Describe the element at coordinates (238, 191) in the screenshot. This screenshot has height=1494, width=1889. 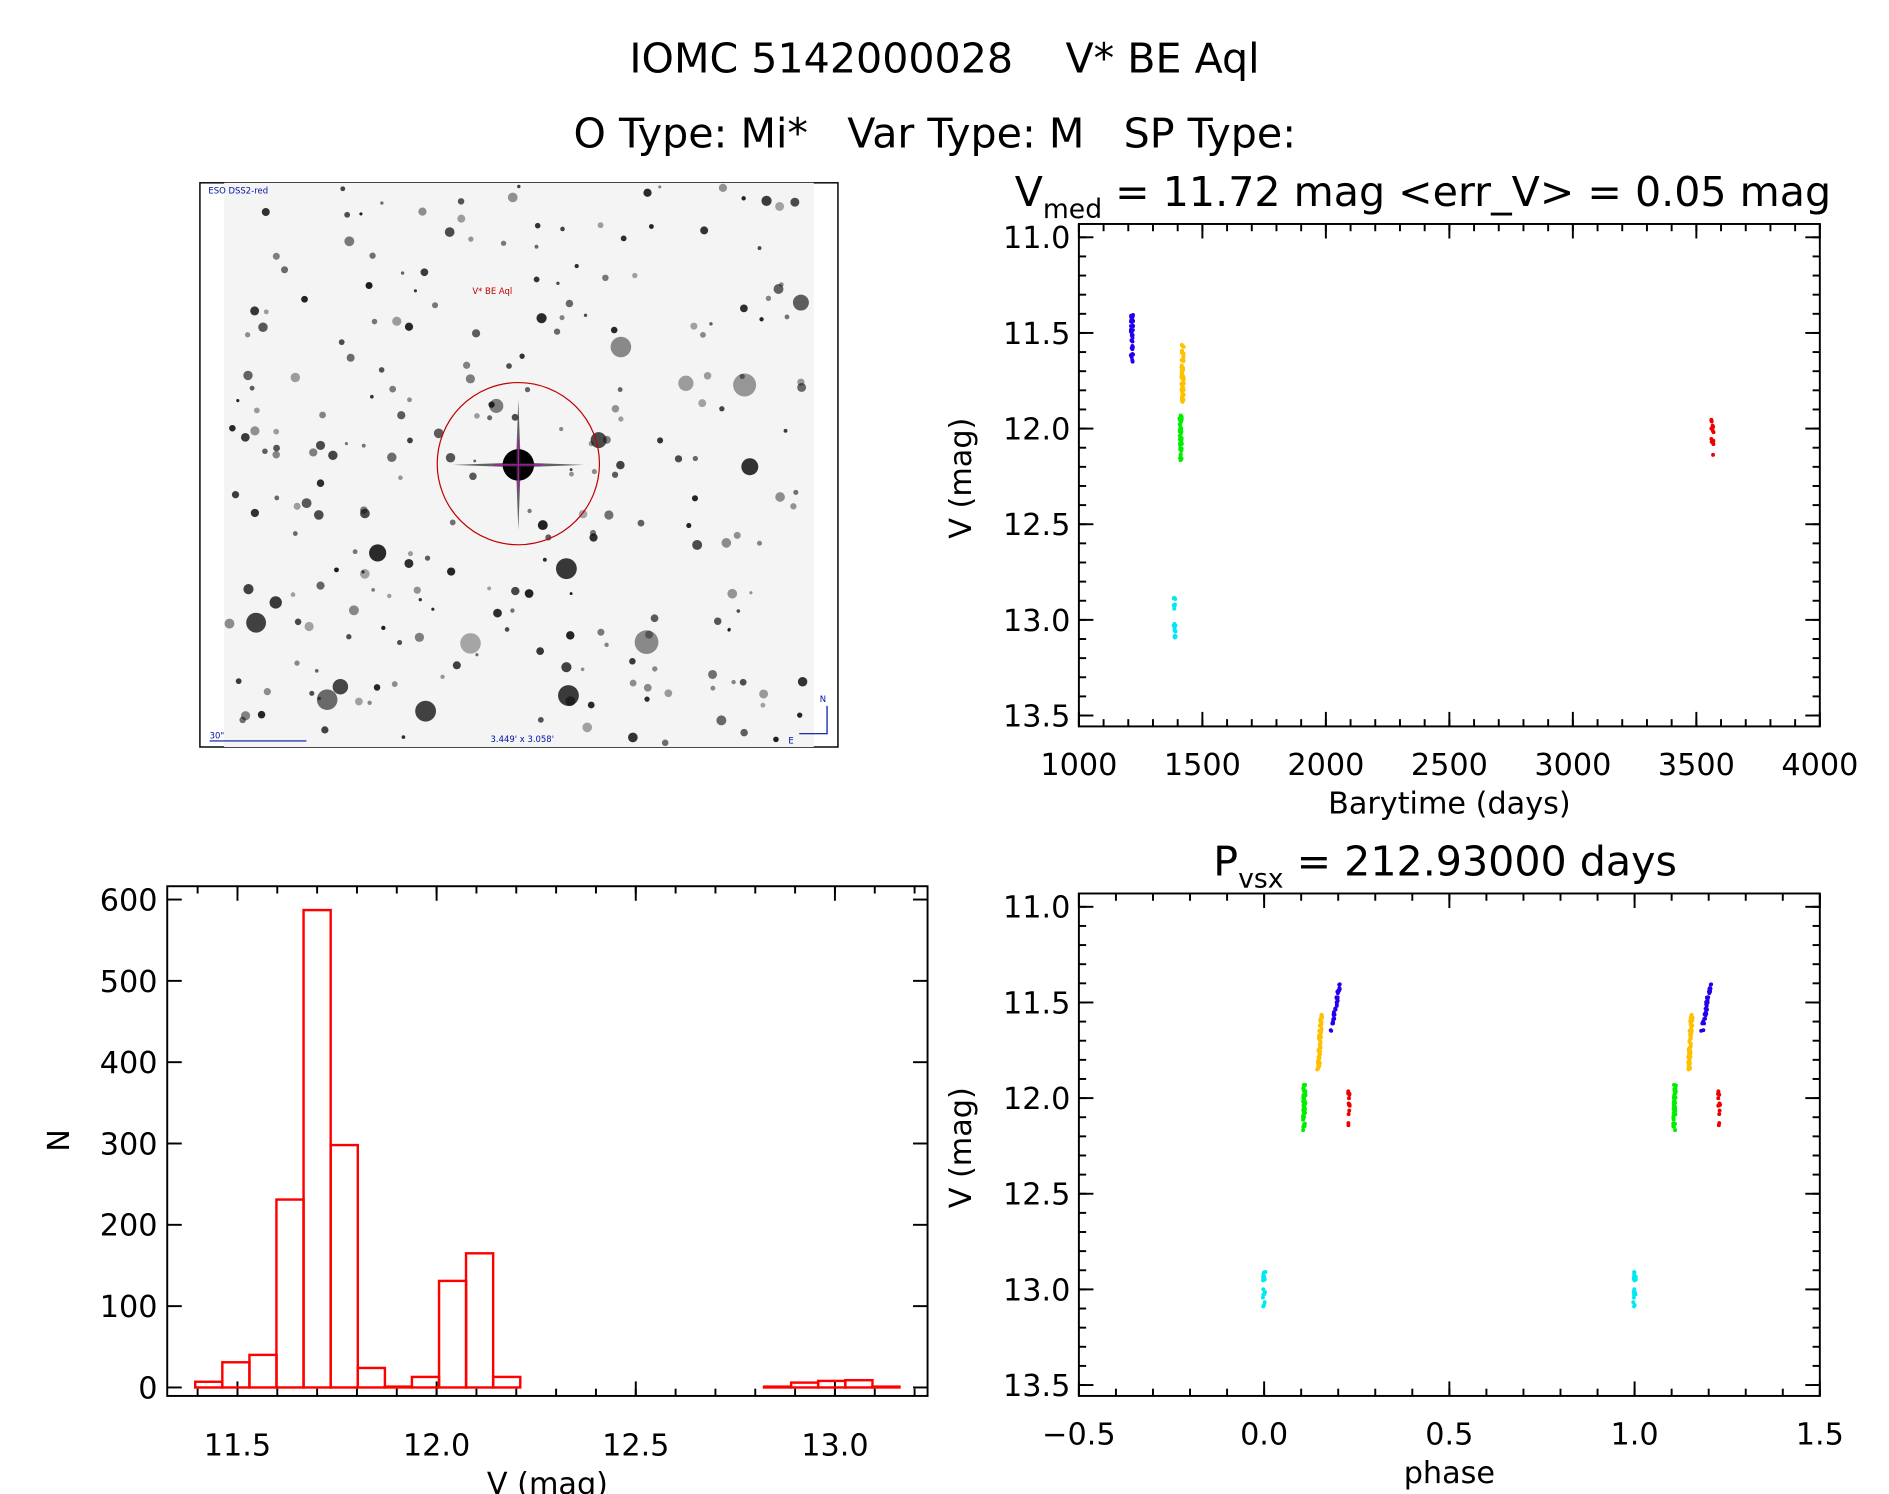
I see `survey-label: ESO DSS2-red` at that location.